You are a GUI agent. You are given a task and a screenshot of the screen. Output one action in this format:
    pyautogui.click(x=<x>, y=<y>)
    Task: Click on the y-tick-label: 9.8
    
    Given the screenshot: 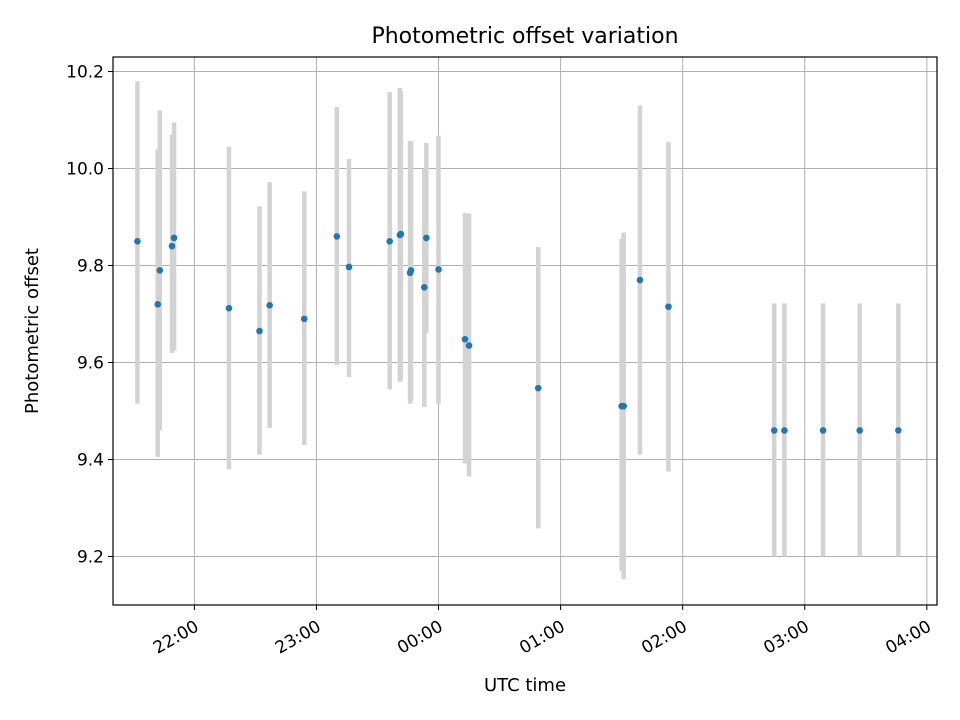 What is the action you would take?
    pyautogui.click(x=90, y=267)
    